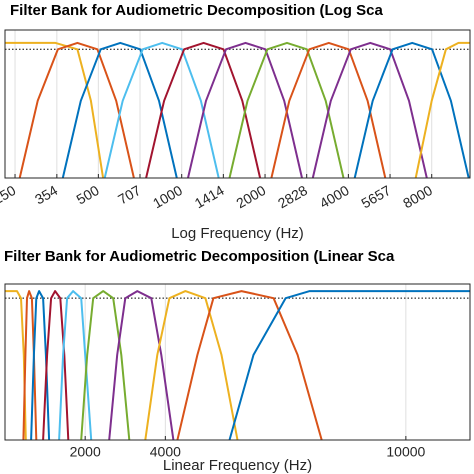  I want to click on x-tick-label: 1000, so click(167, 197).